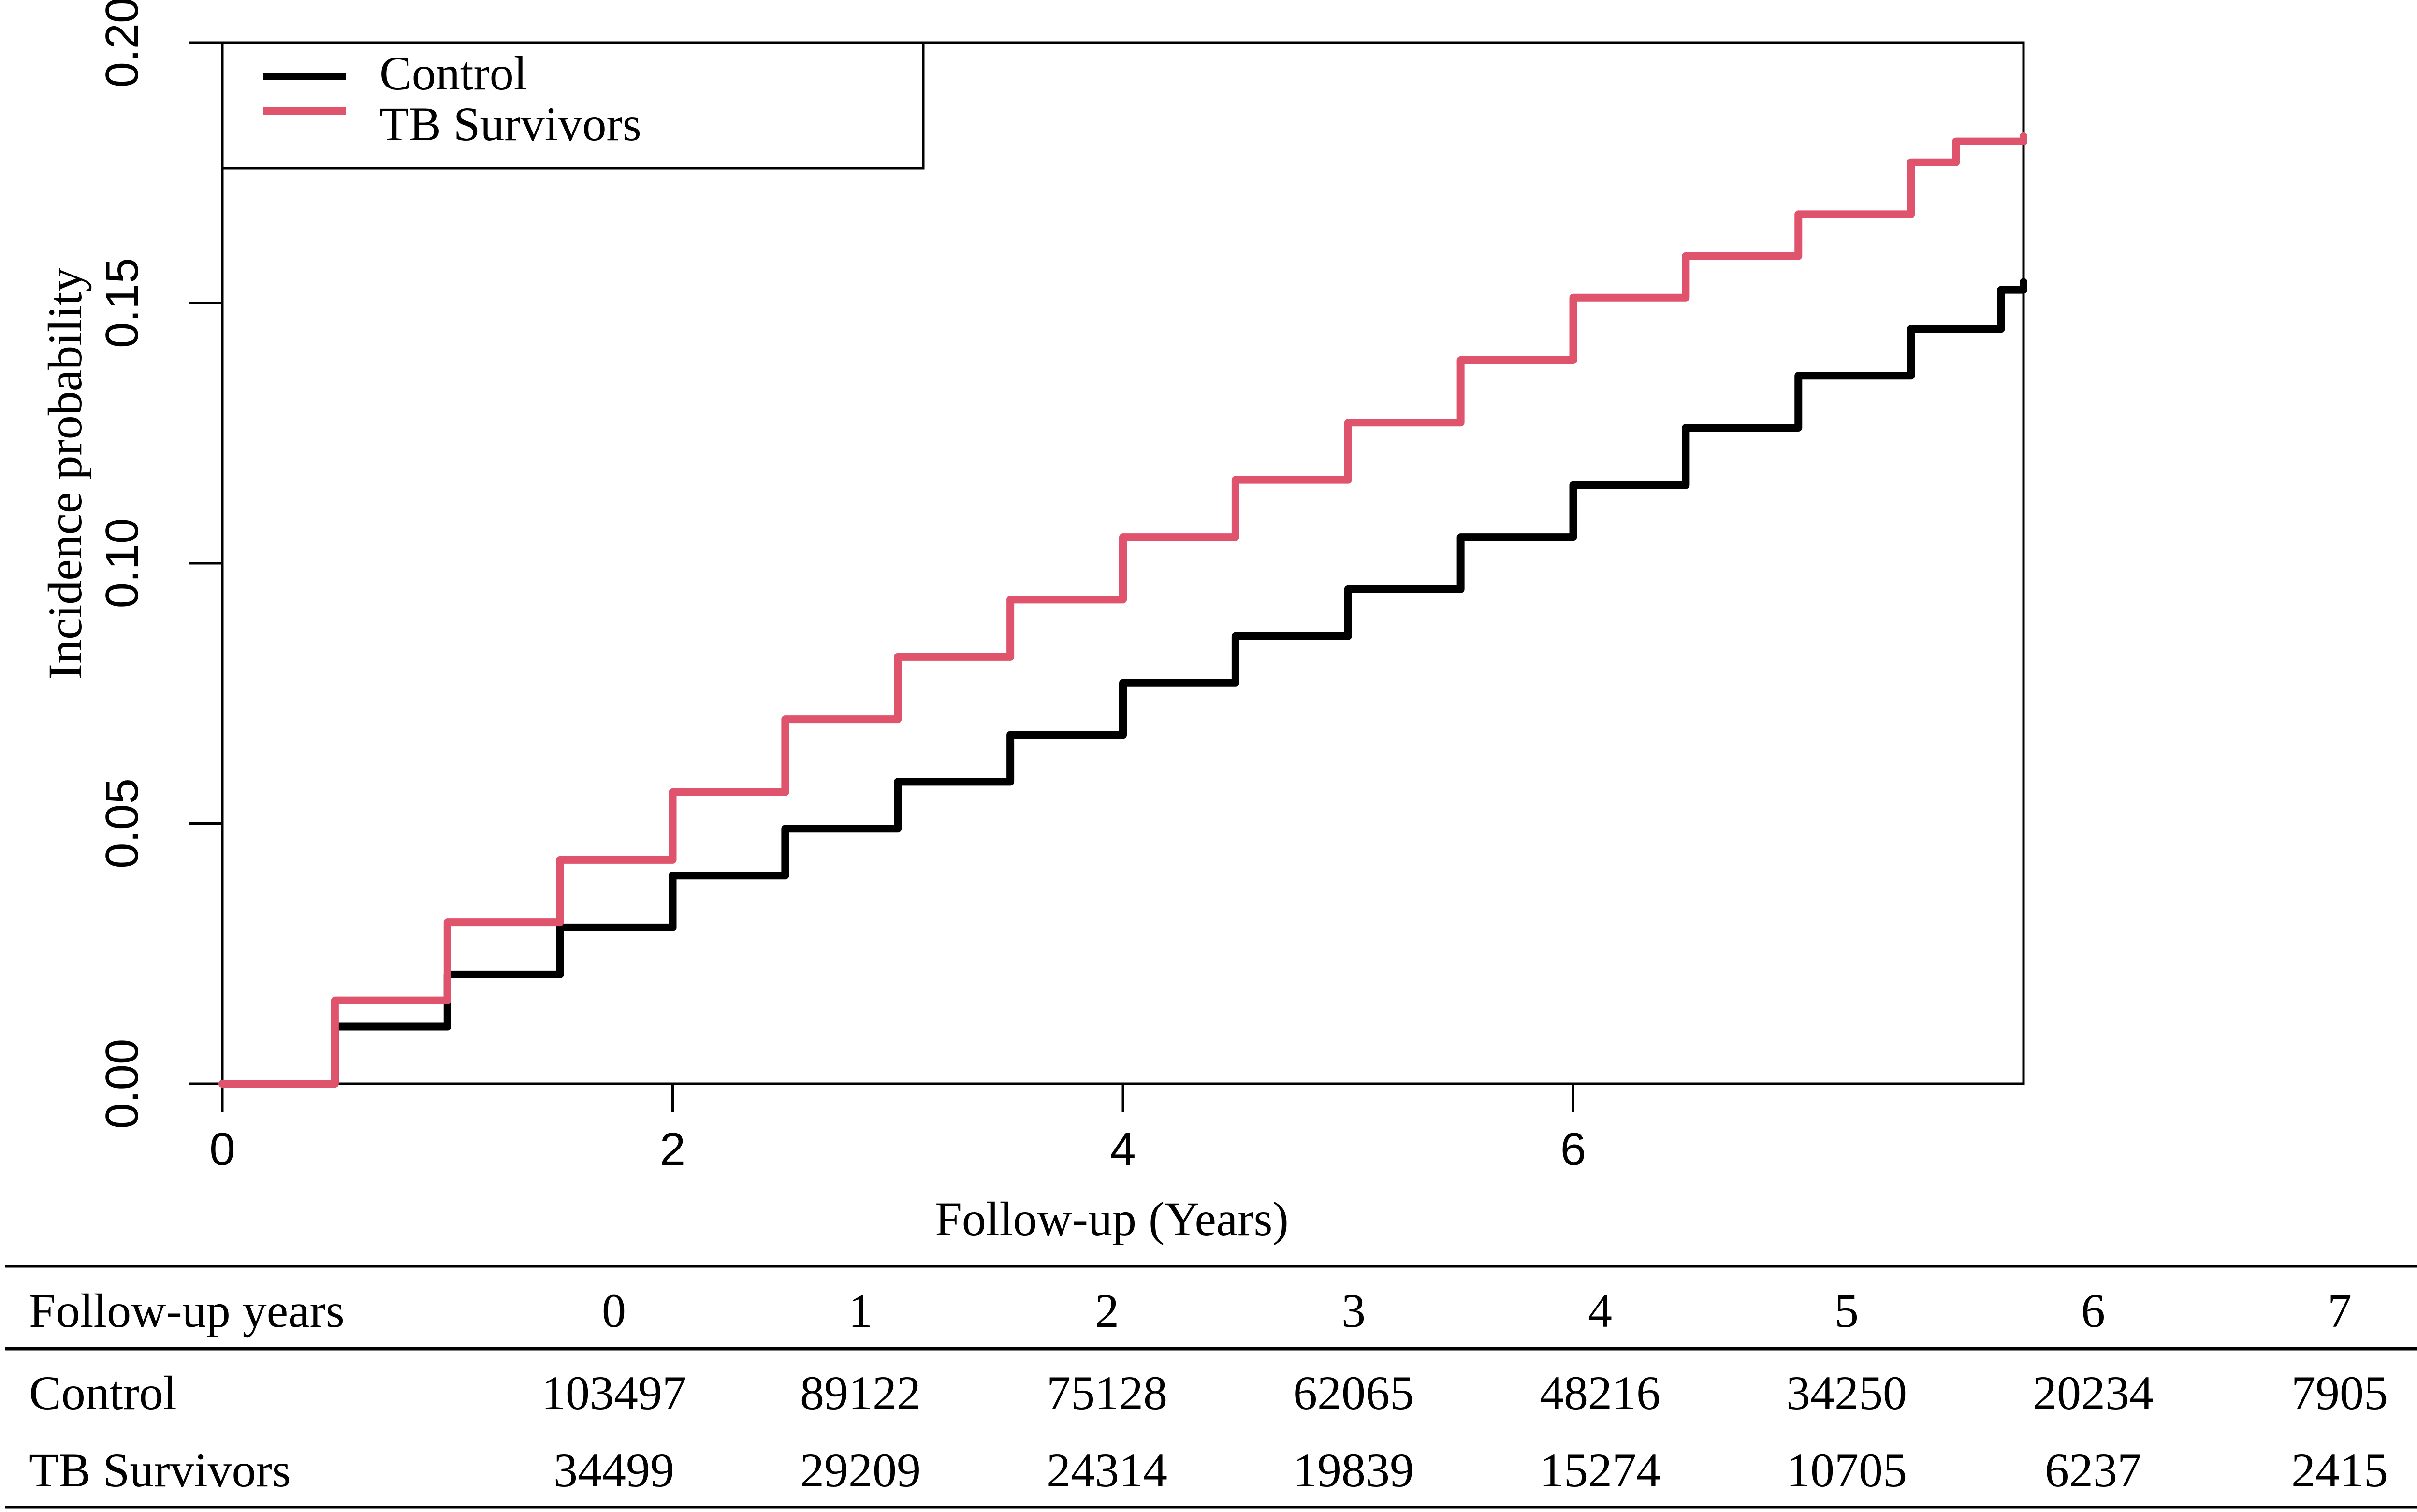 Image resolution: width=2417 pixels, height=1512 pixels. What do you see at coordinates (103, 1393) in the screenshot?
I see `table-row-label-control: Control` at bounding box center [103, 1393].